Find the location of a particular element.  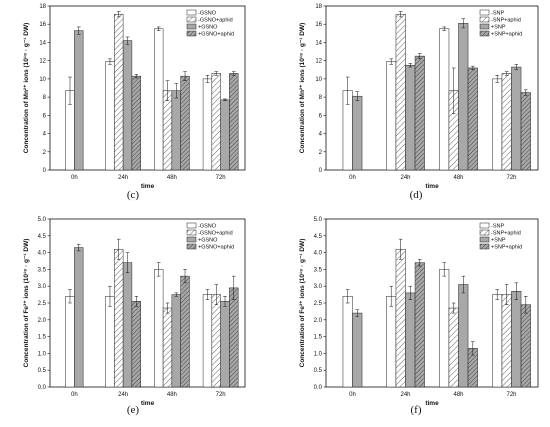

y-tick-label: 14 is located at coordinates (42, 43).